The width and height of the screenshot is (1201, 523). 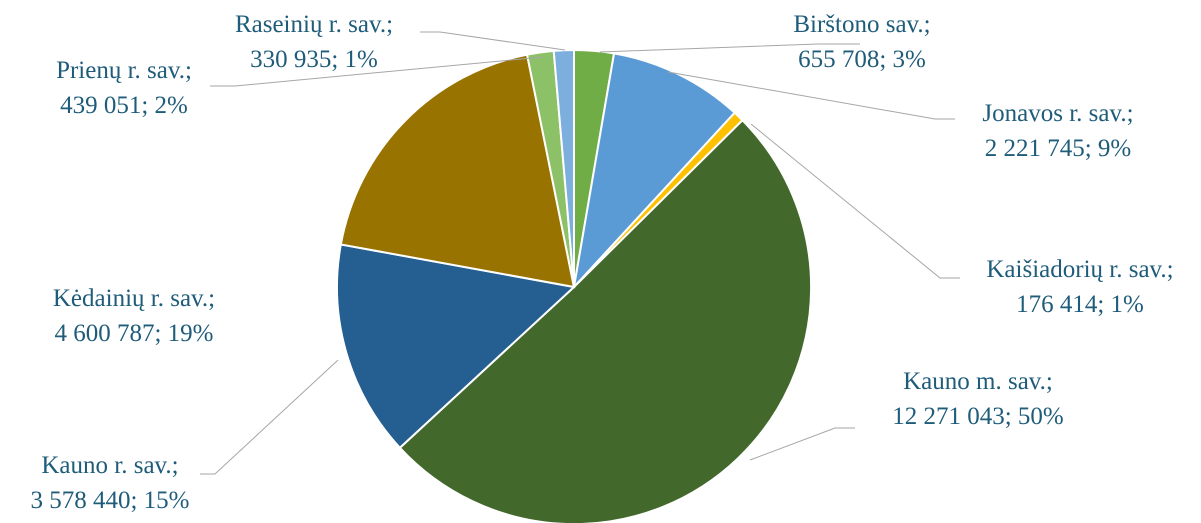 I want to click on data-label-value-5: 4 600 787; 19%, so click(x=133, y=333).